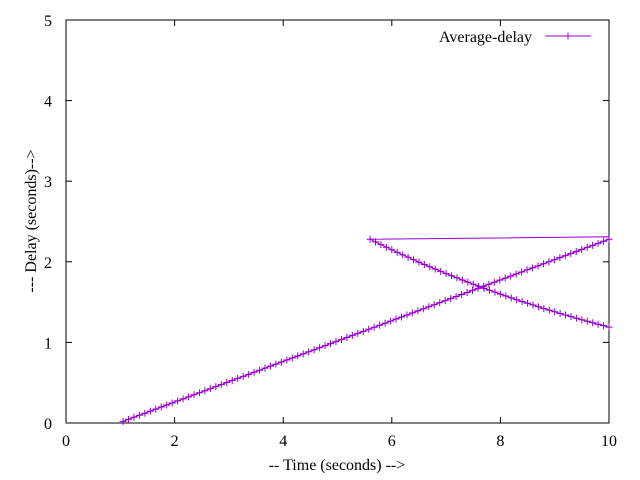  Describe the element at coordinates (337, 465) in the screenshot. I see `x-axis-label: -- Time (seconds) -->` at that location.